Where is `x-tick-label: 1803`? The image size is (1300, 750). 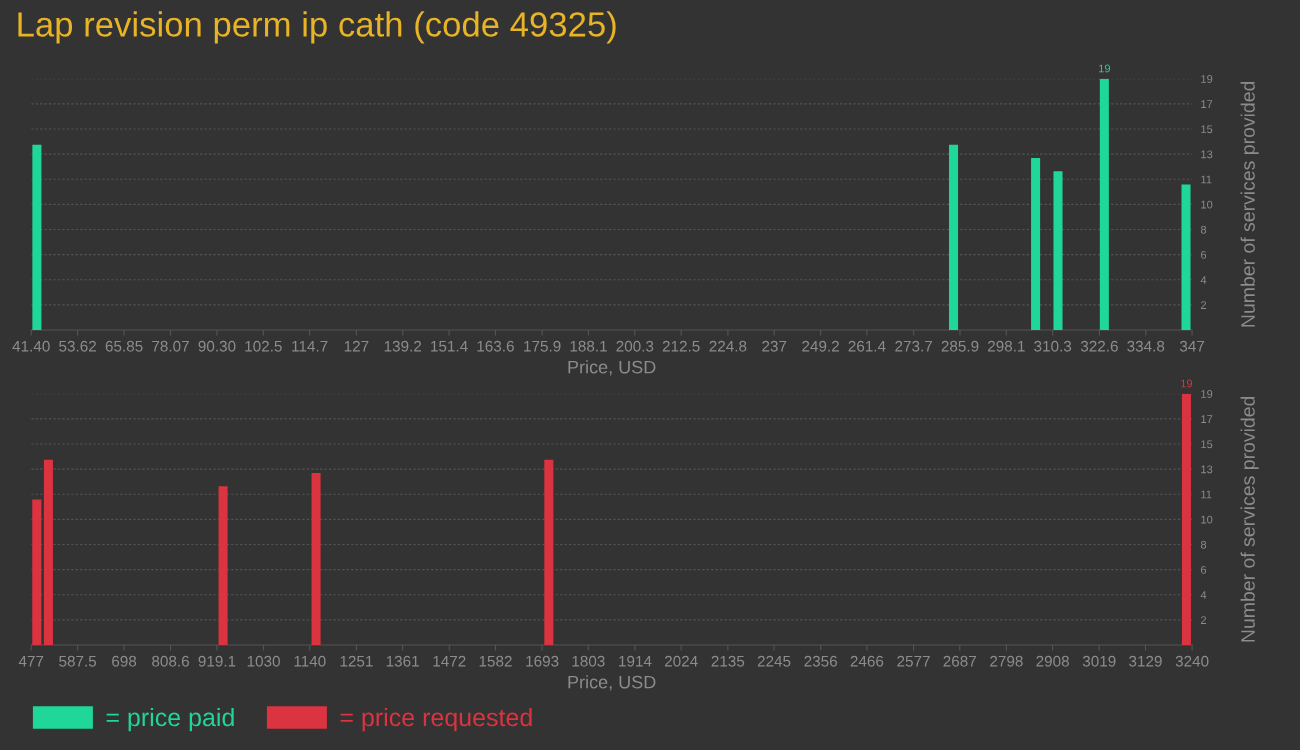
x-tick-label: 1803 is located at coordinates (588, 661).